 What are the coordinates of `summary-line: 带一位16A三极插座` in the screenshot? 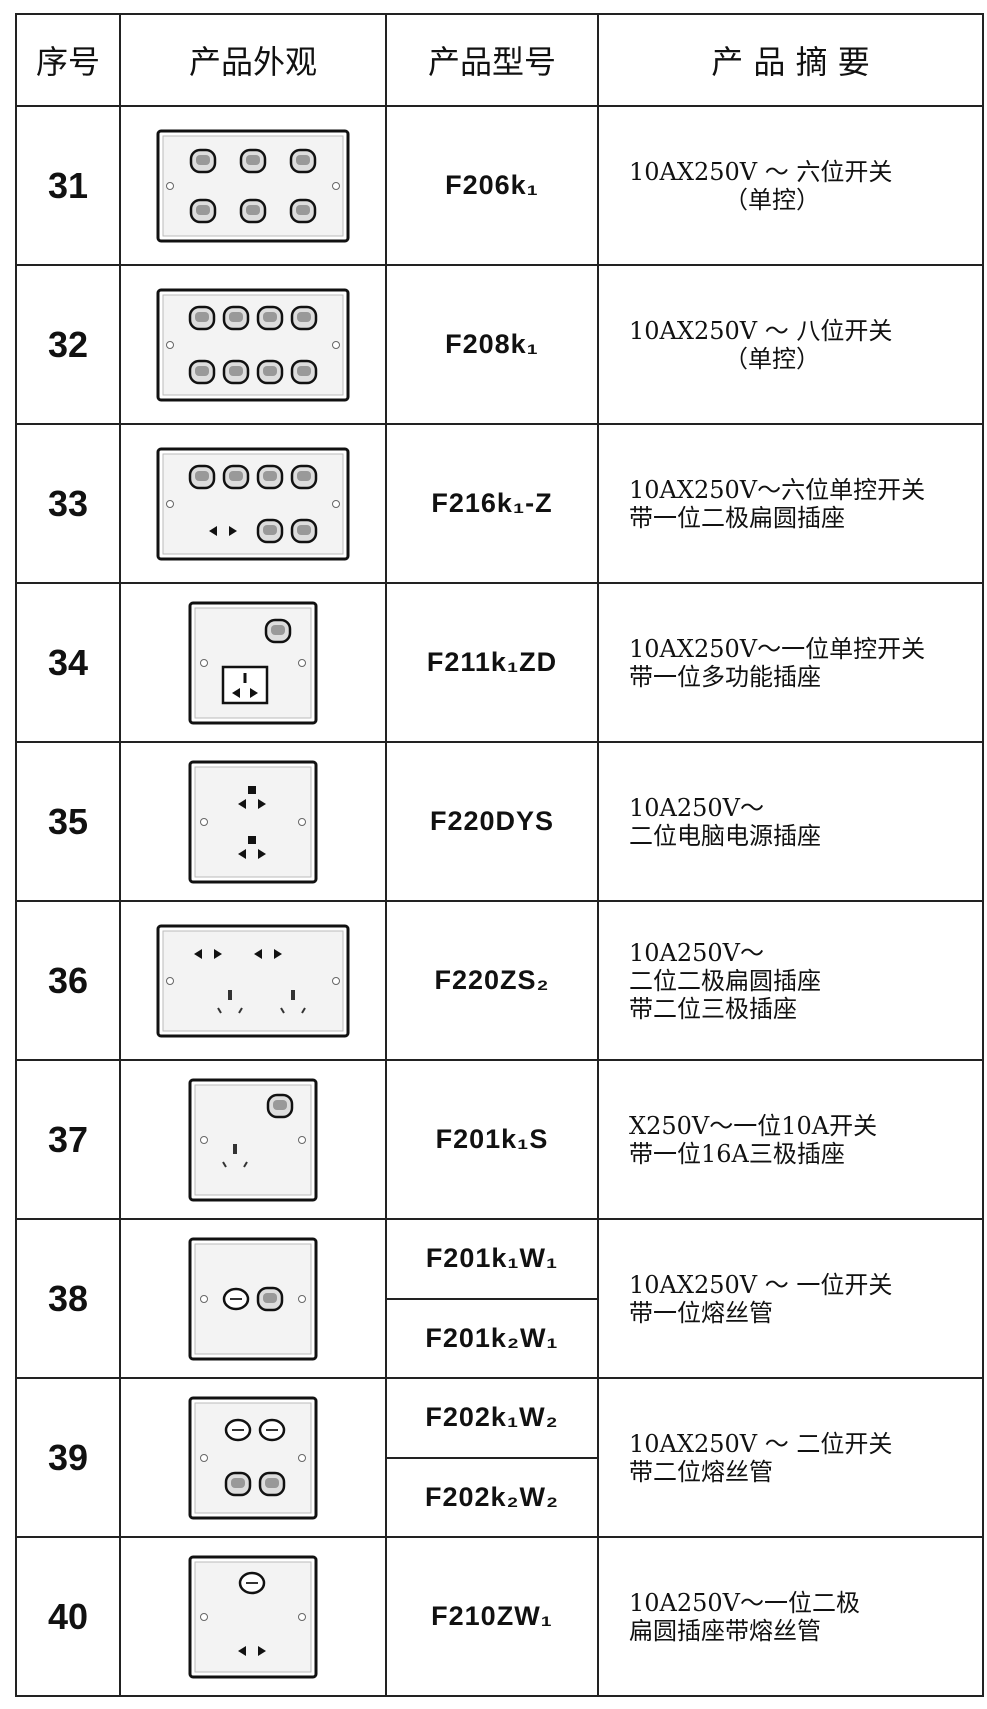 It's located at (737, 1153).